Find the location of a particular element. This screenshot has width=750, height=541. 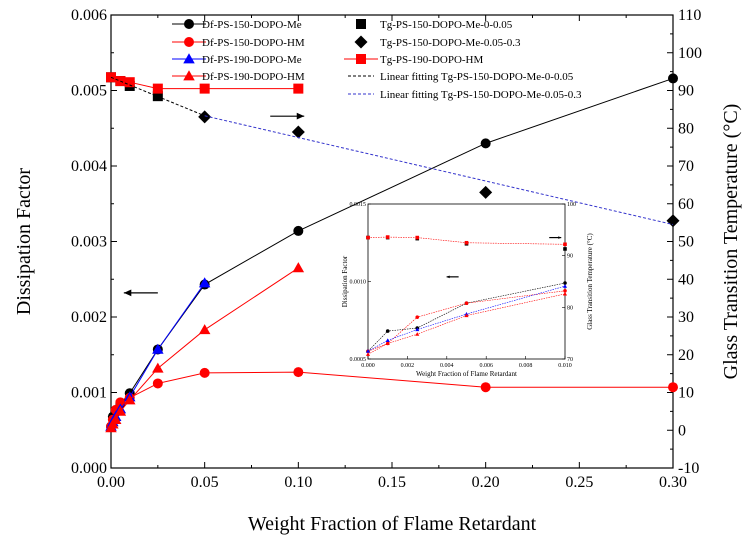

legend-label: Tg-PS-150-DOPO-Me-0.05-0.3 is located at coordinates (450, 43).